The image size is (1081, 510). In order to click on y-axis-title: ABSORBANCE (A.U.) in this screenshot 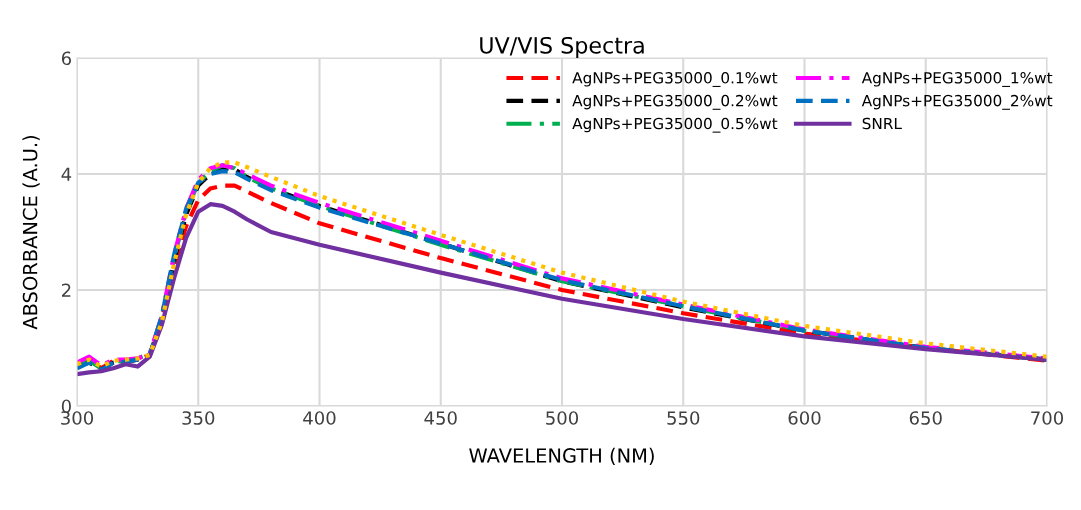, I will do `click(31, 232)`.